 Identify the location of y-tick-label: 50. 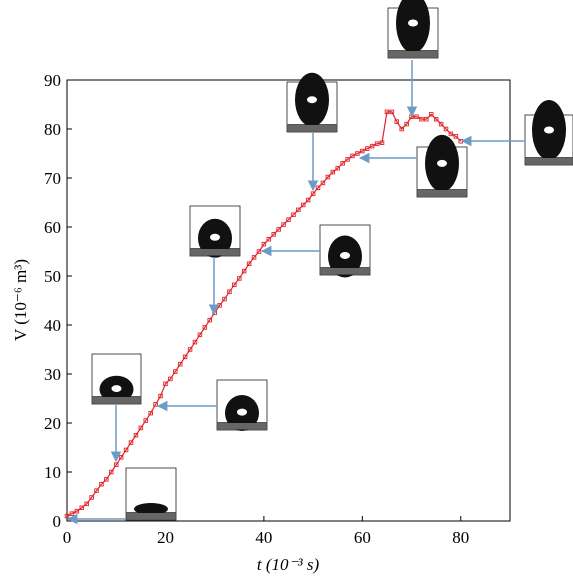
(52, 276).